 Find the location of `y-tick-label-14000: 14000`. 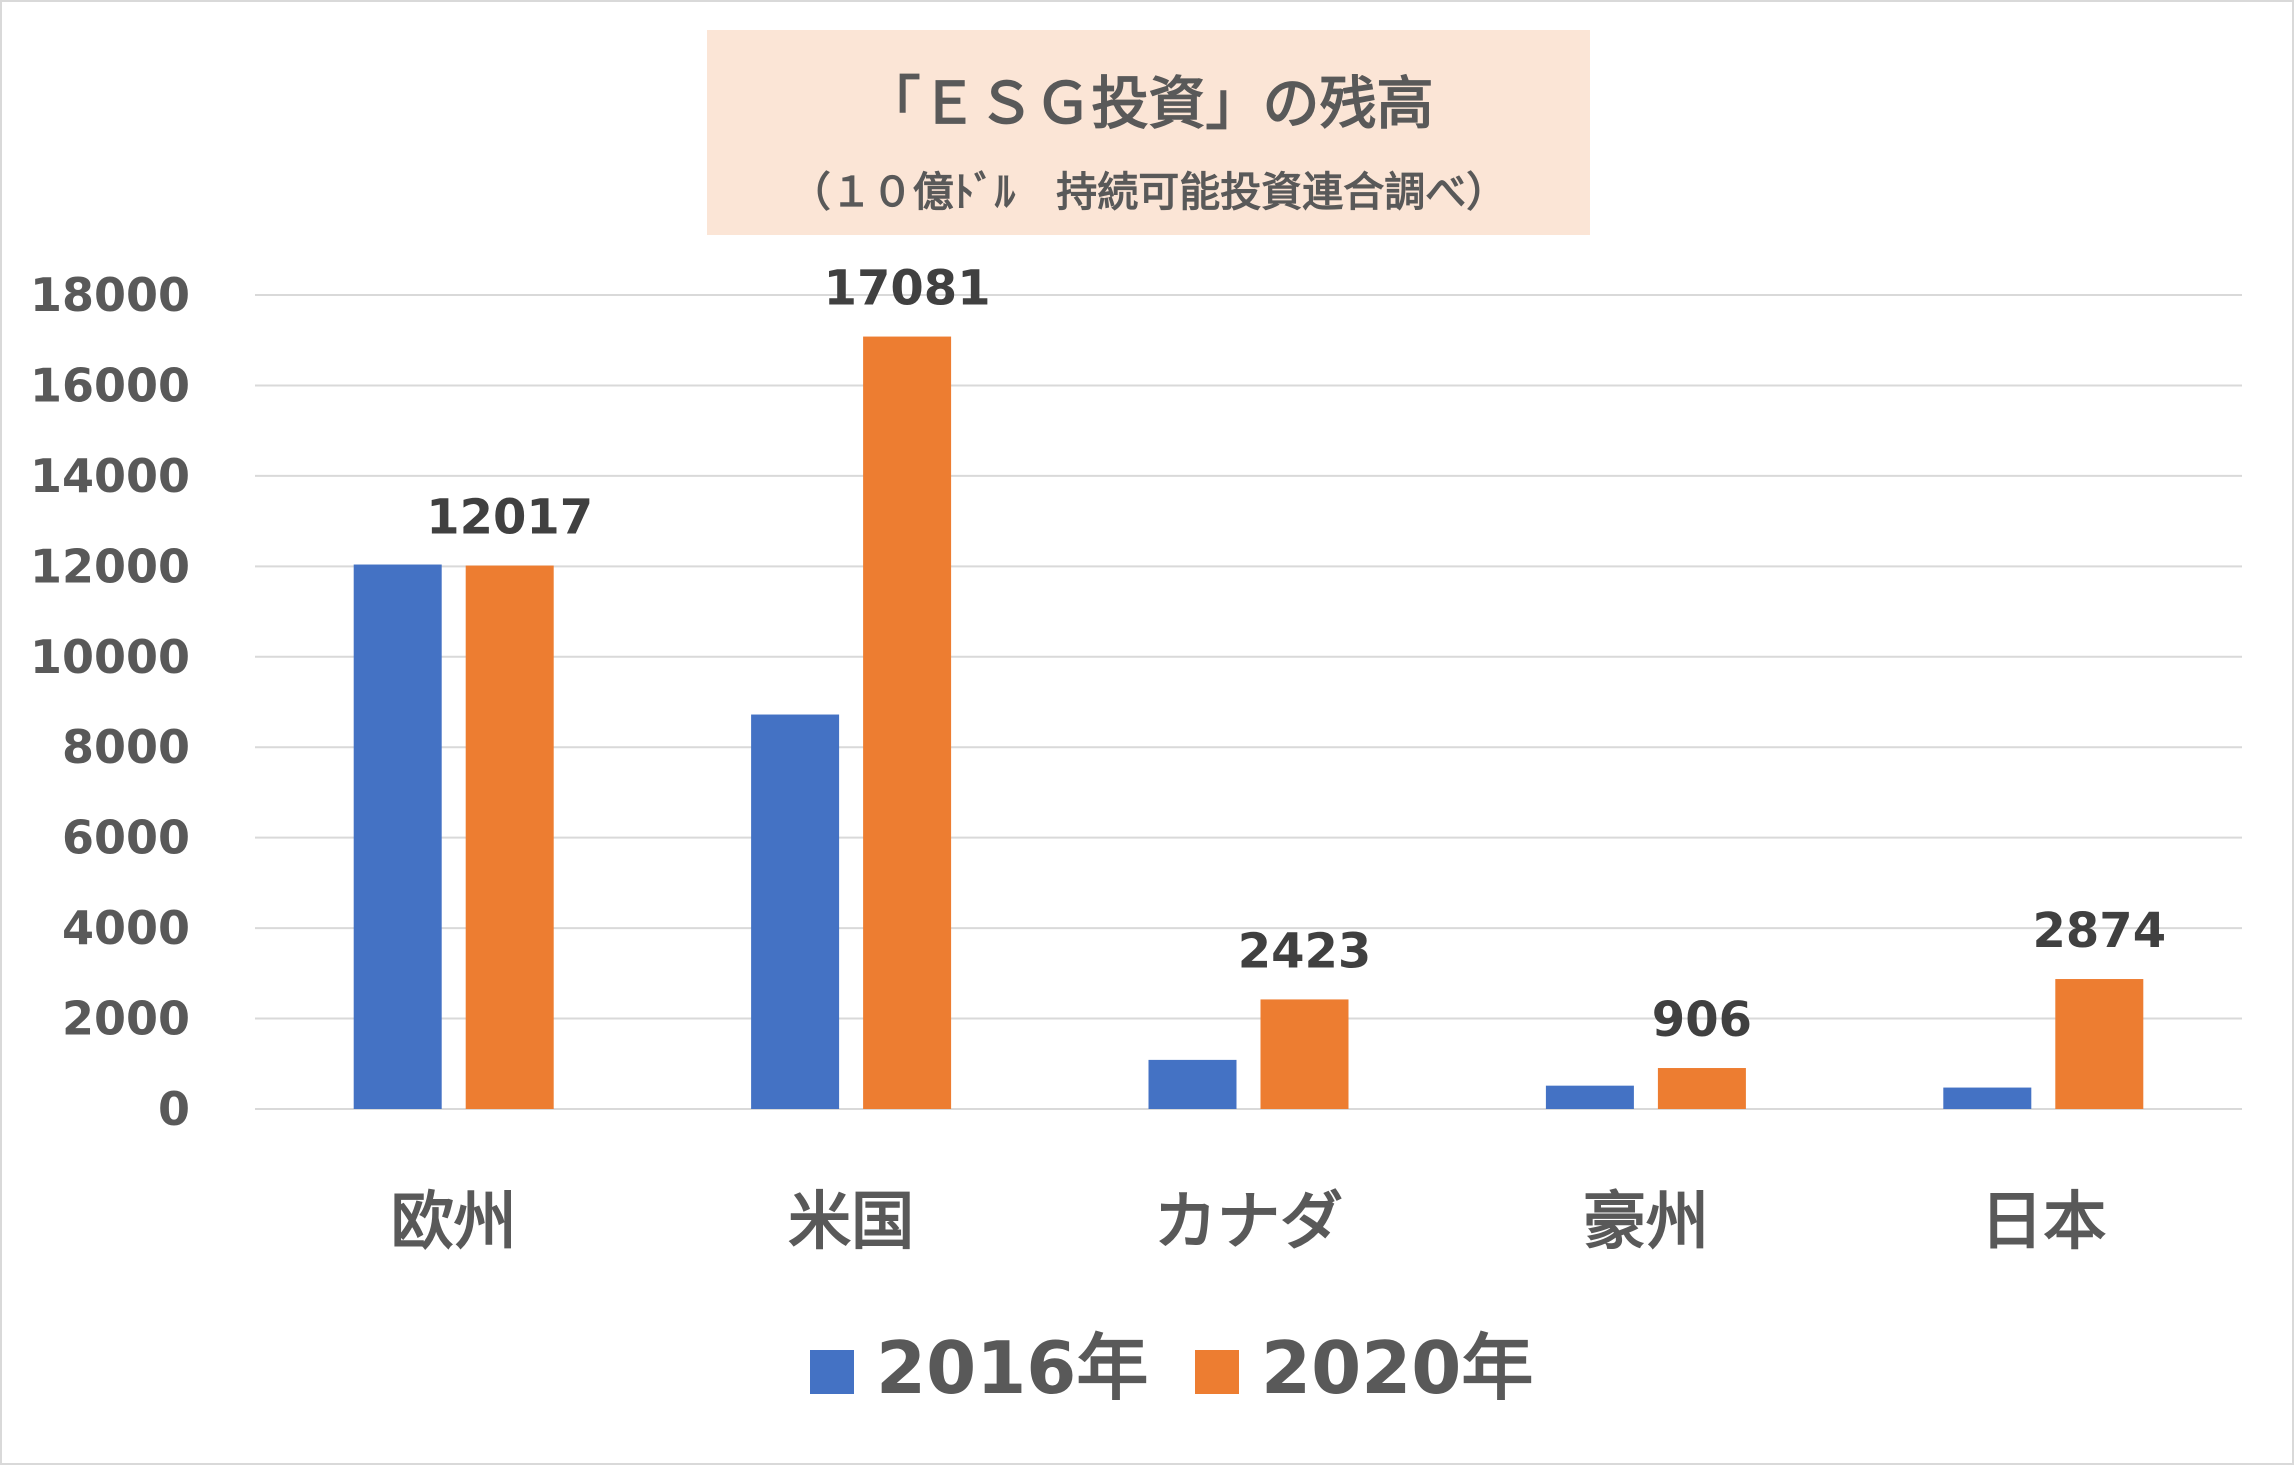

y-tick-label-14000: 14000 is located at coordinates (110, 476).